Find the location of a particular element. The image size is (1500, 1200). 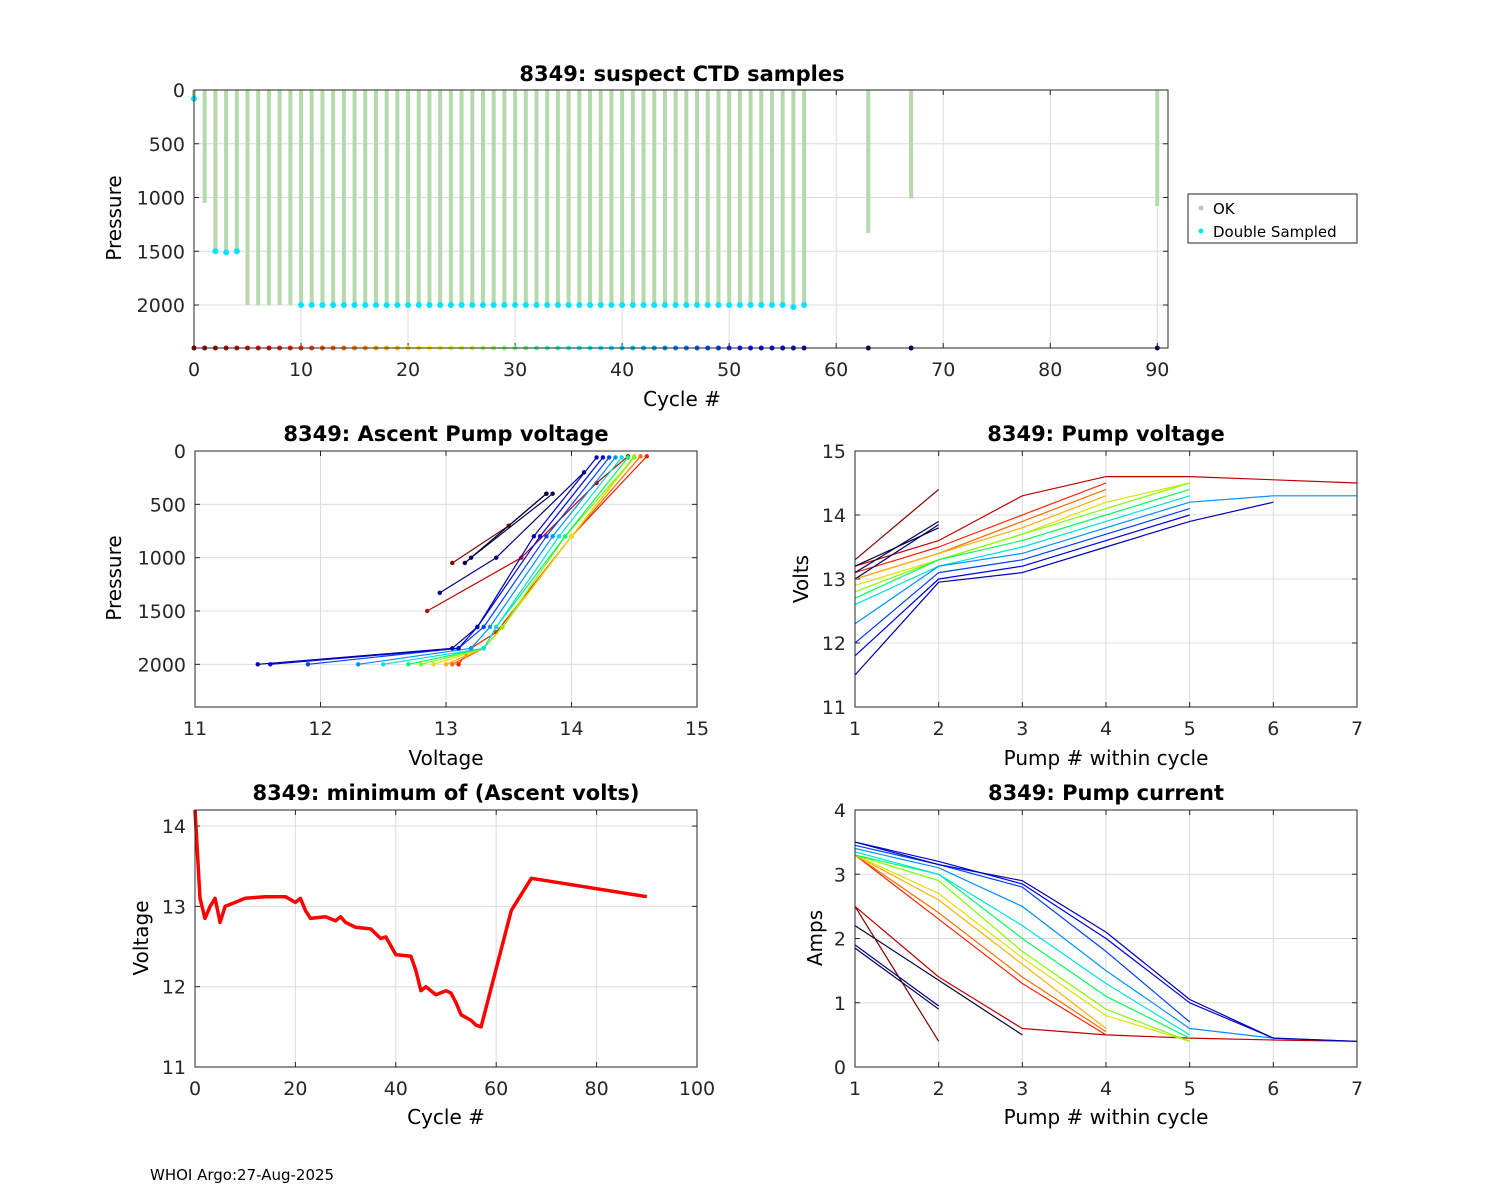

x-tick-label: 3 is located at coordinates (1022, 1089).